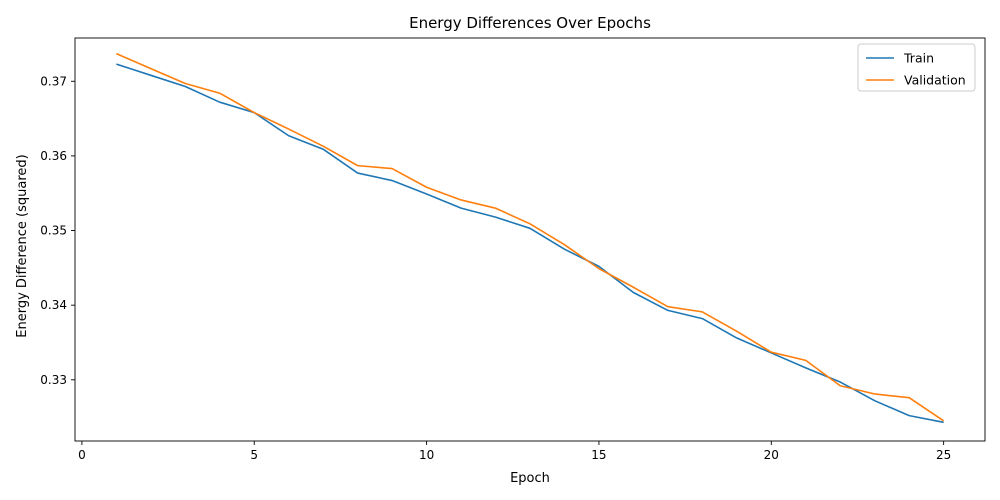 This screenshot has height=500, width=1000. What do you see at coordinates (771, 455) in the screenshot?
I see `x-tick-label: 20` at bounding box center [771, 455].